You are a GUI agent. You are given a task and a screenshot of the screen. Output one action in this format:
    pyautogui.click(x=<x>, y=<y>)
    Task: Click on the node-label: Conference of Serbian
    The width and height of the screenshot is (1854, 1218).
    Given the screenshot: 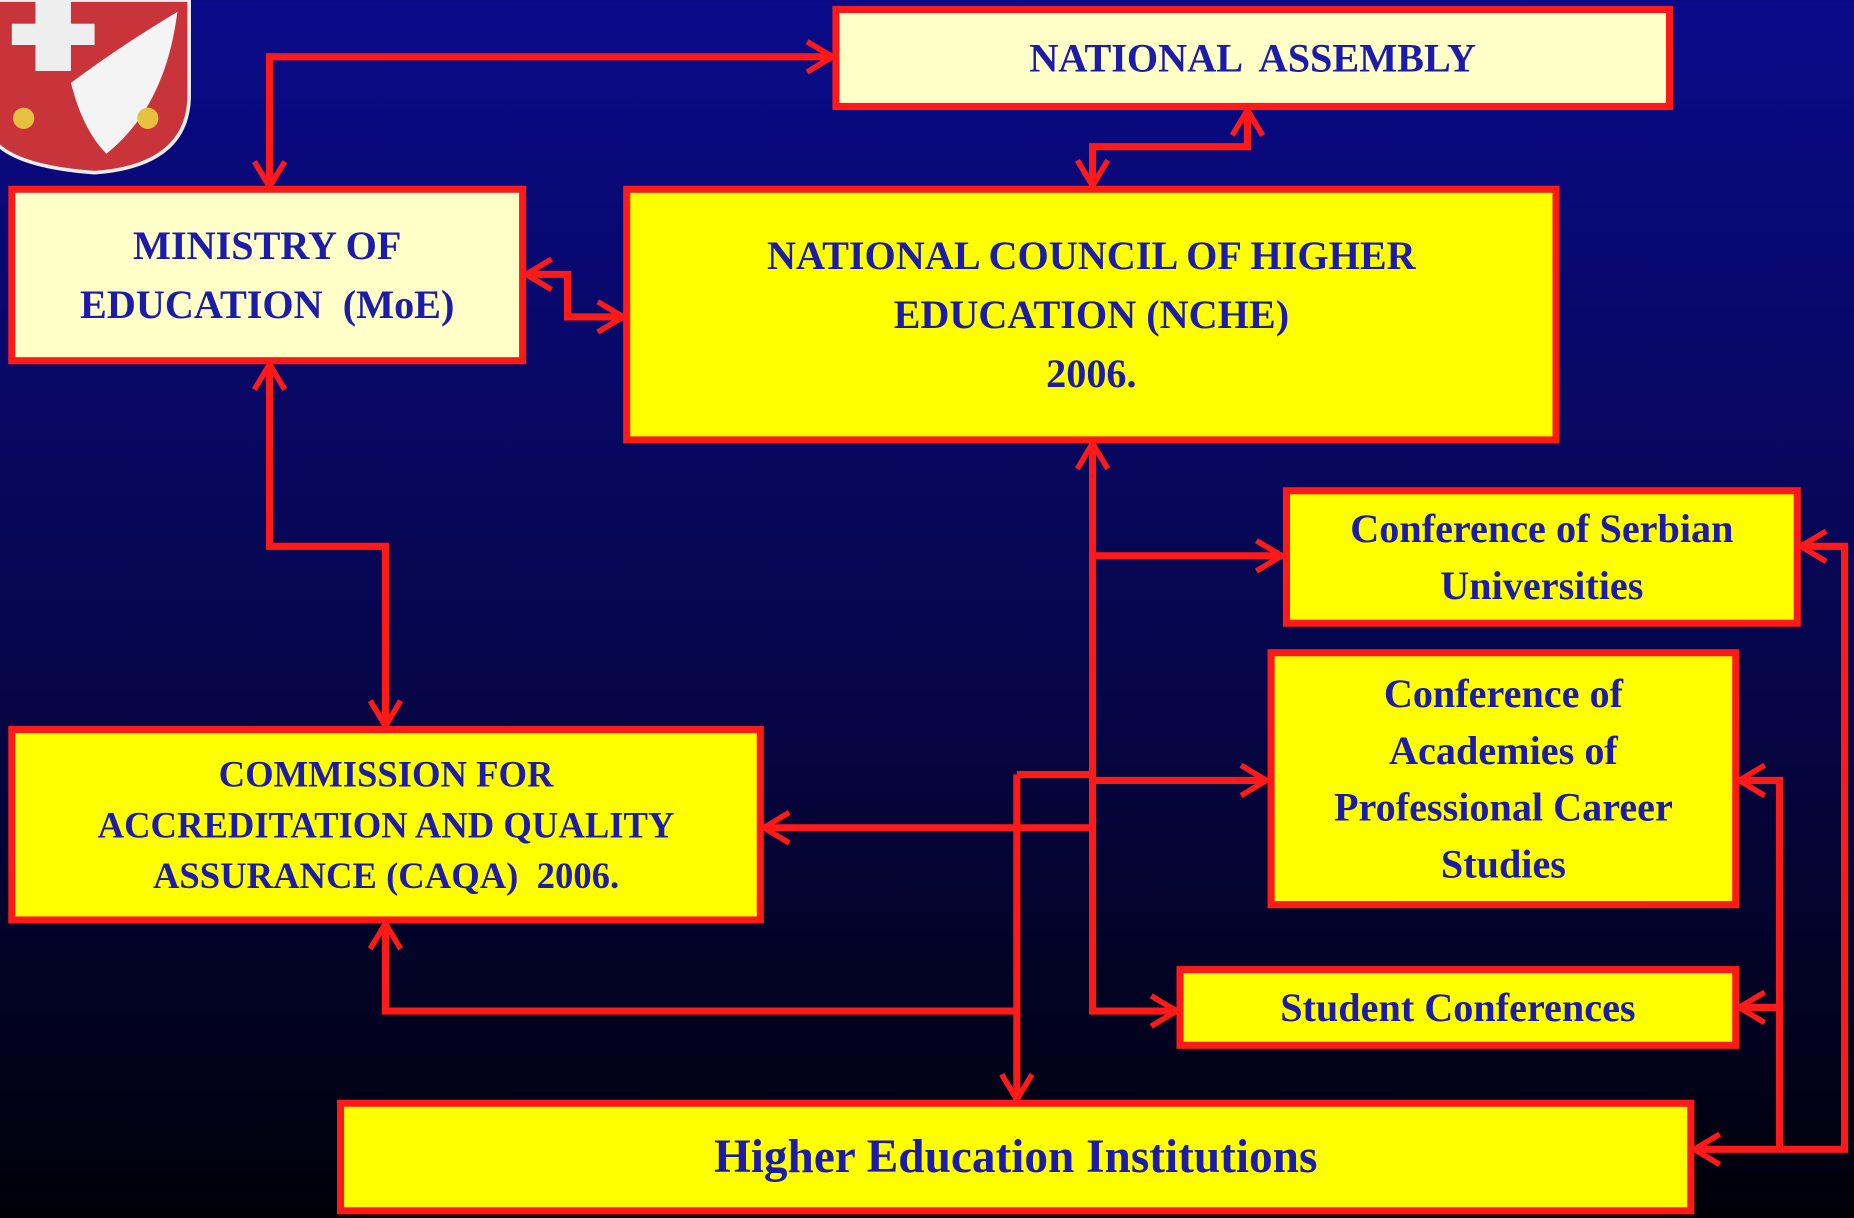 What is the action you would take?
    pyautogui.click(x=1541, y=528)
    